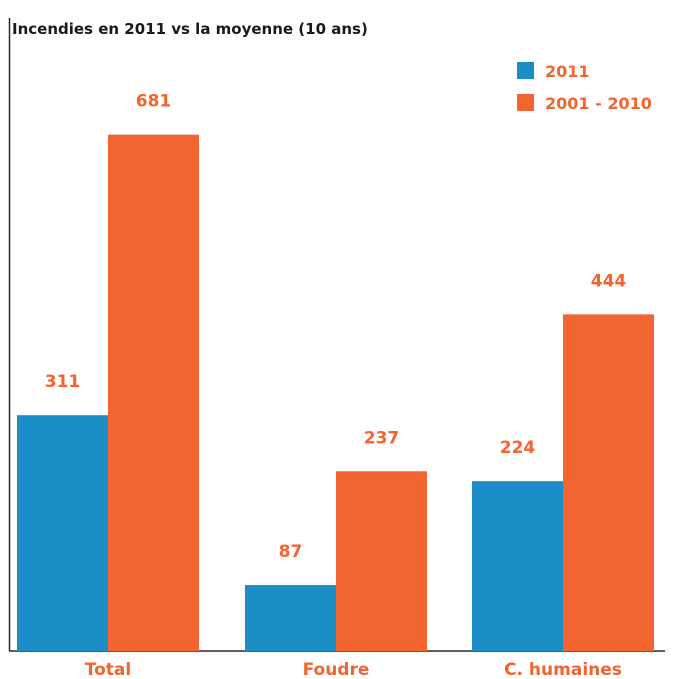 The image size is (673, 679). I want to click on chart-title: Incendies en 2011 vs la moyenne (10 ans), so click(190, 29).